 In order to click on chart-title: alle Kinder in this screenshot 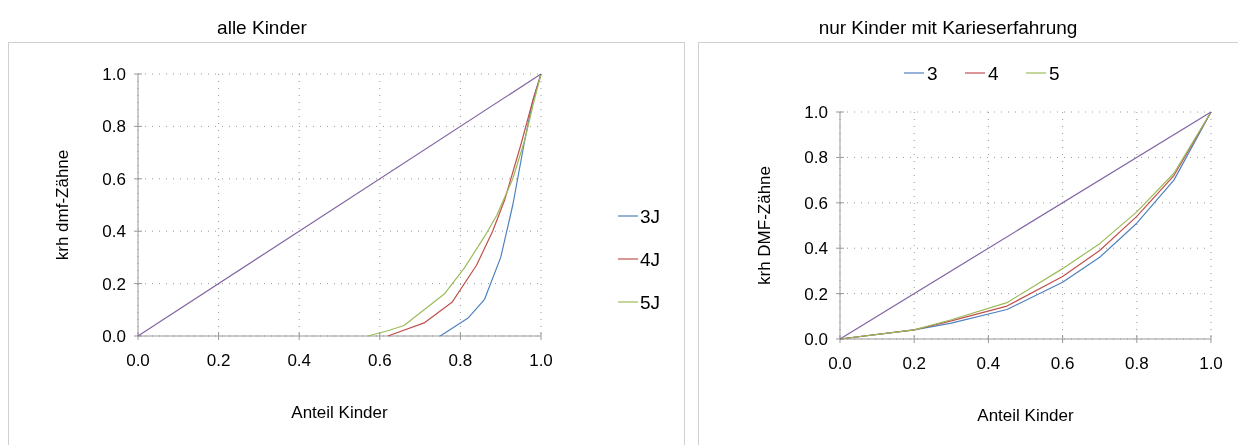, I will do `click(262, 27)`.